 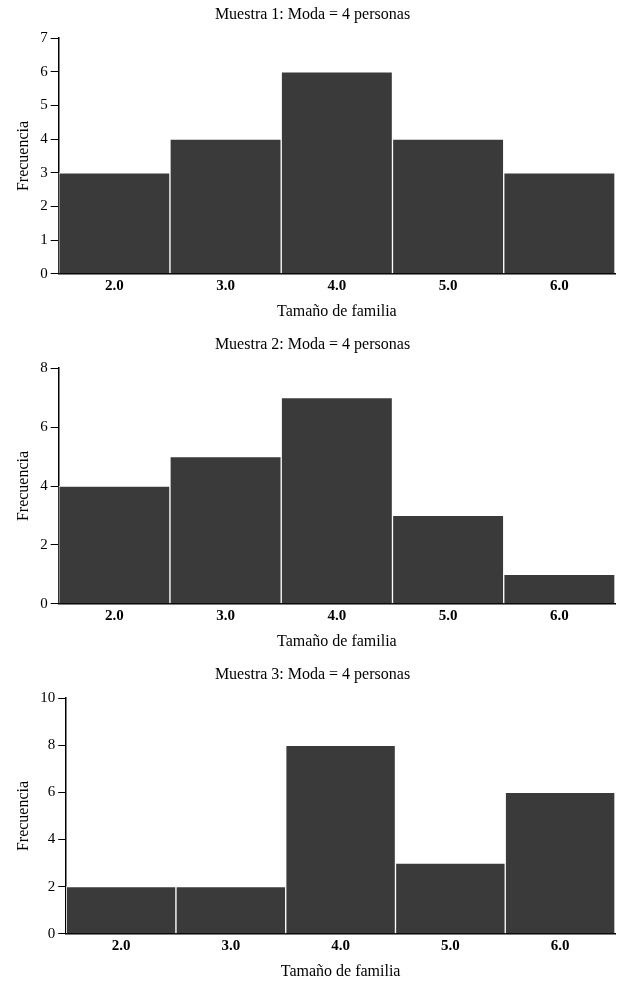 I want to click on chart-title: Muestra 3: Moda = 4 personas, so click(x=312, y=673).